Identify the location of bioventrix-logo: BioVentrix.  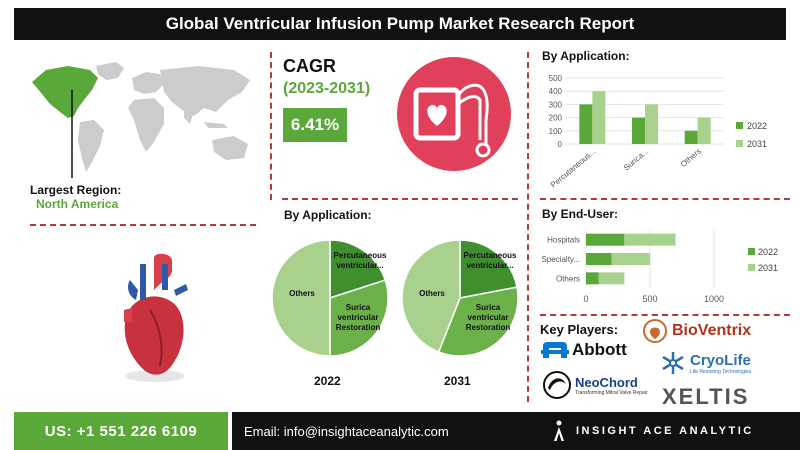
(696, 331).